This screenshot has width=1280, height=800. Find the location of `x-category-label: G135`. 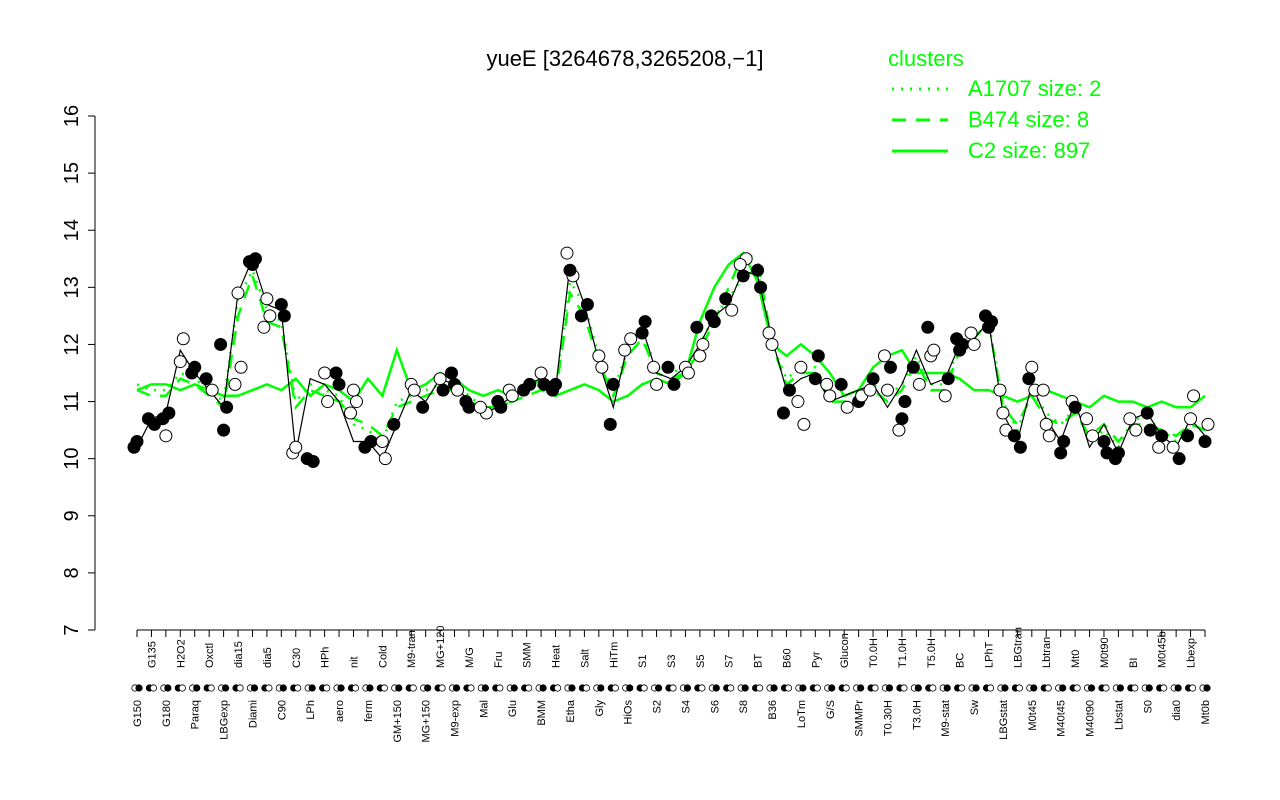

x-category-label: G135 is located at coordinates (152, 654).